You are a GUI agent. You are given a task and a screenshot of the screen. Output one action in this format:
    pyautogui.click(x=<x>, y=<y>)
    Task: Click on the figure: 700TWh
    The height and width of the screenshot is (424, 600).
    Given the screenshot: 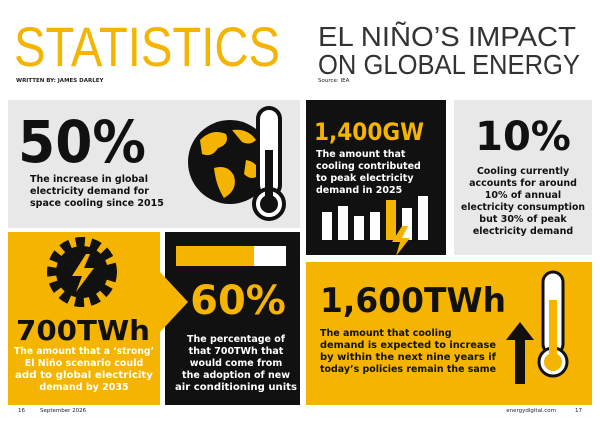 What is the action you would take?
    pyautogui.click(x=83, y=330)
    